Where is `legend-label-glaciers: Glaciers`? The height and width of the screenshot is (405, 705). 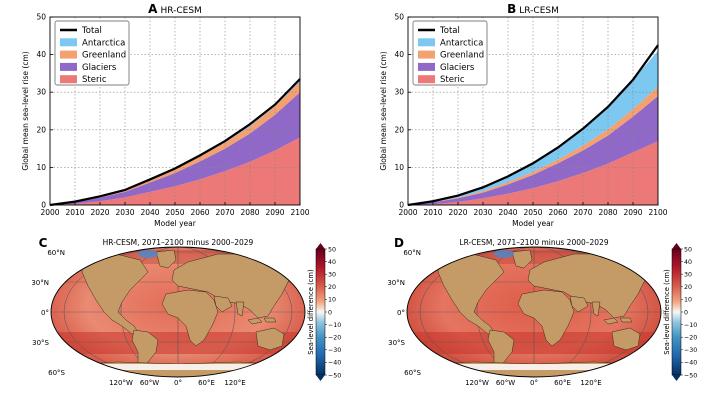
legend-label-glaciers: Glaciers is located at coordinates (99, 68).